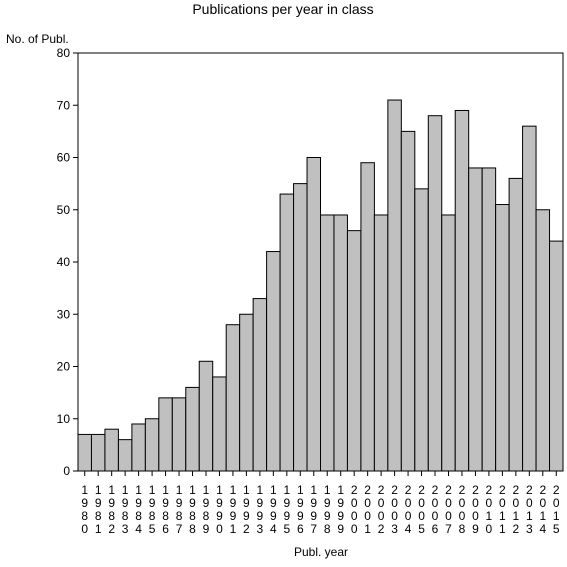 The image size is (567, 567). Describe the element at coordinates (233, 398) in the screenshot. I see `bar-1991` at that location.